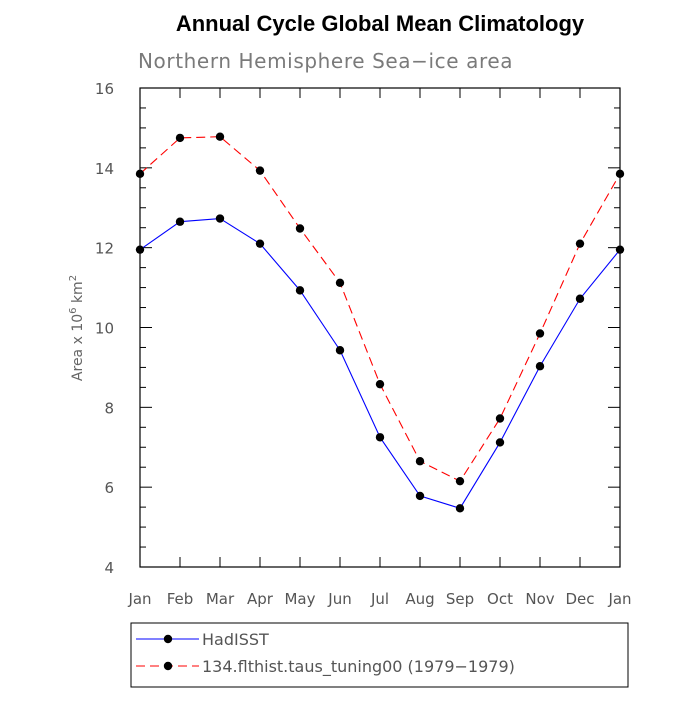  I want to click on legend-box, so click(379, 655).